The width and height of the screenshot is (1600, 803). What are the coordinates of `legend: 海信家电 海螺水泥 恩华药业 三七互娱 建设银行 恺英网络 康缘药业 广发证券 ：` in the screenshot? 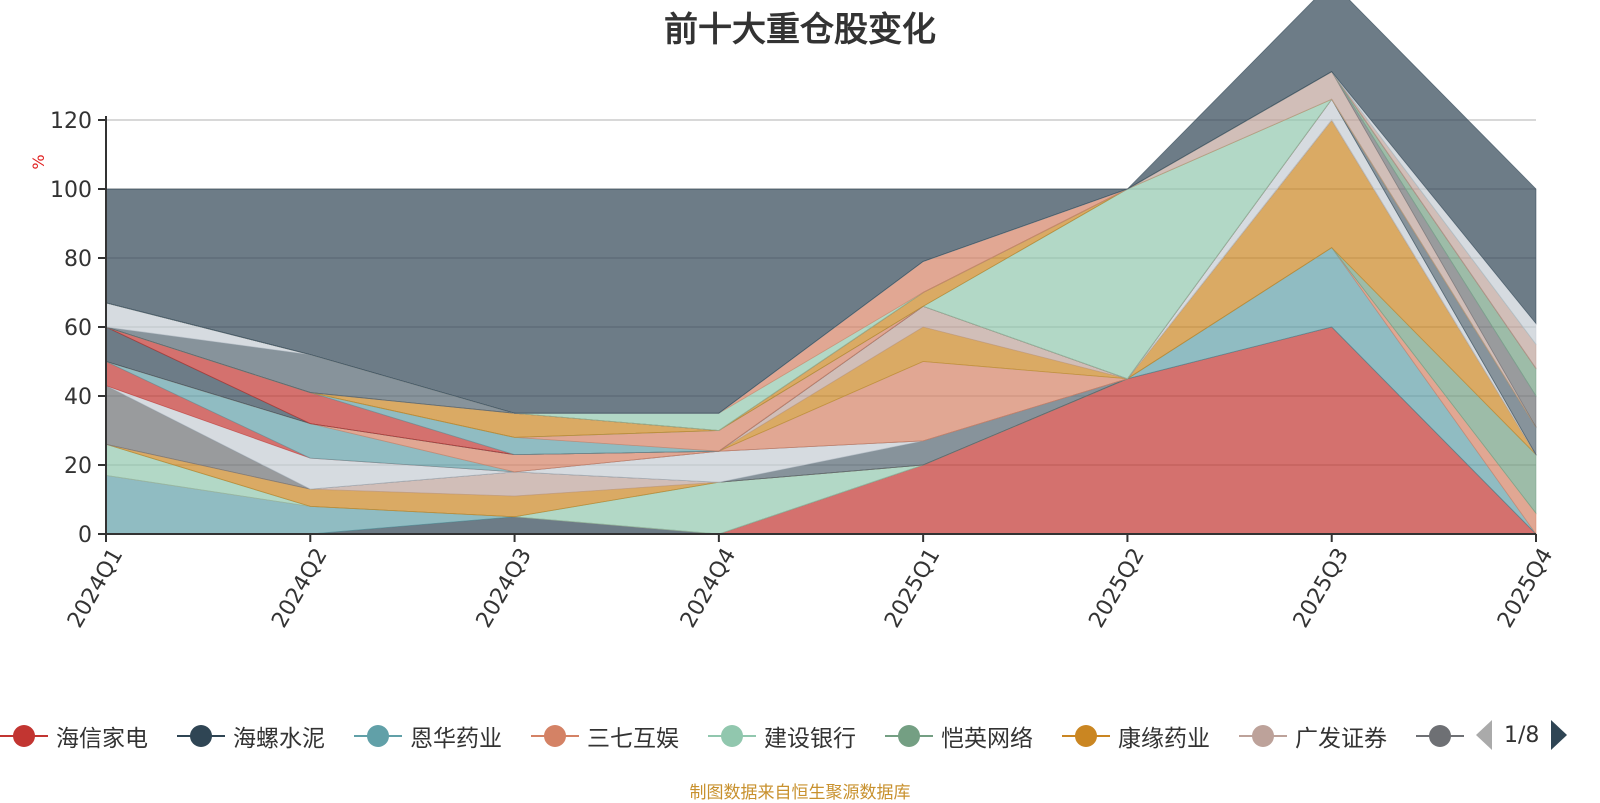 It's located at (737, 736).